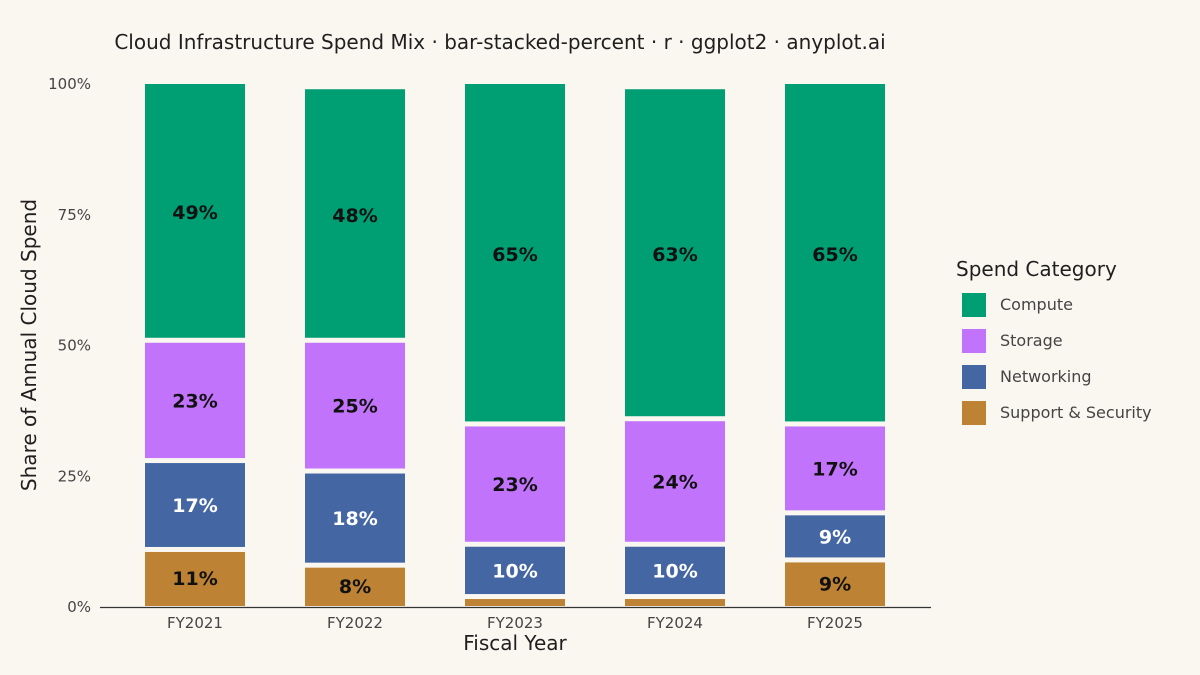 The height and width of the screenshot is (675, 1200). I want to click on x-axis-title: Fiscal Year, so click(515, 643).